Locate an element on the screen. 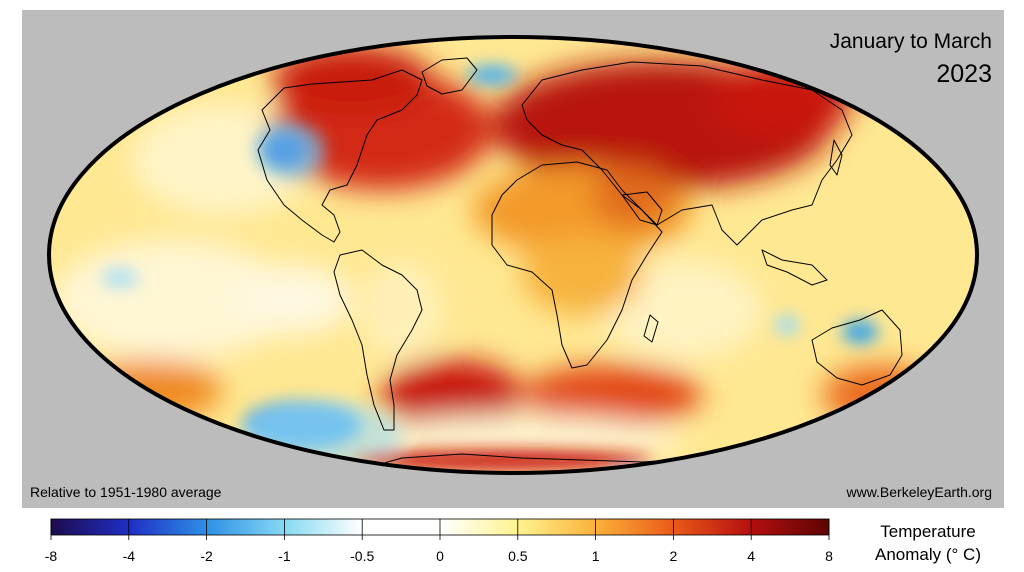 The image size is (1024, 572). labrador-cold is located at coordinates (492, 75).